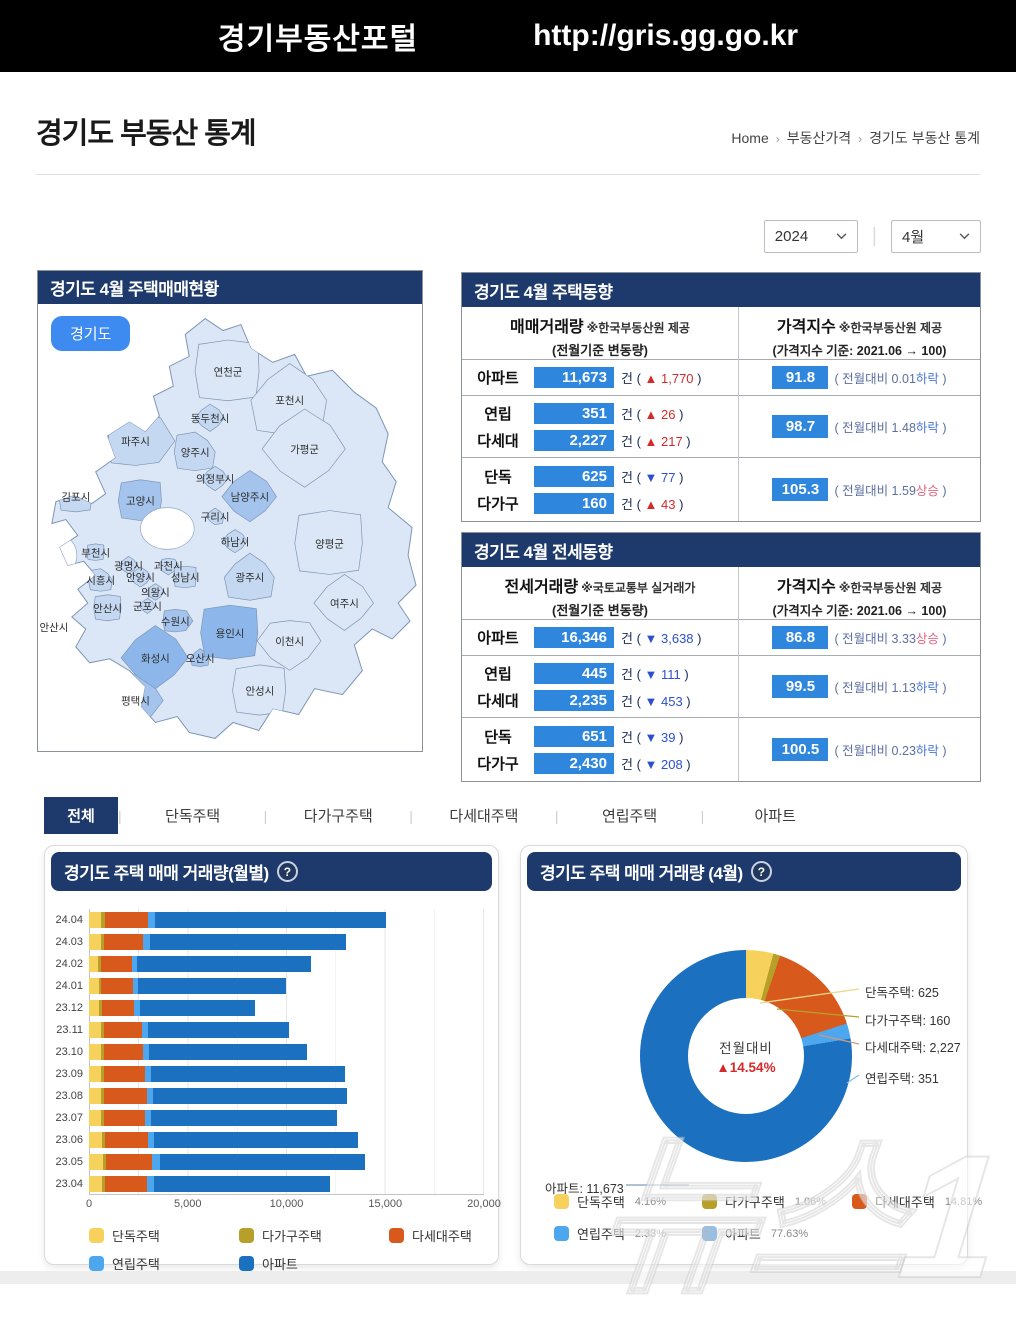 Image resolution: width=1016 pixels, height=1328 pixels. Describe the element at coordinates (178, 621) in the screenshot. I see `map-region-수원시` at that location.